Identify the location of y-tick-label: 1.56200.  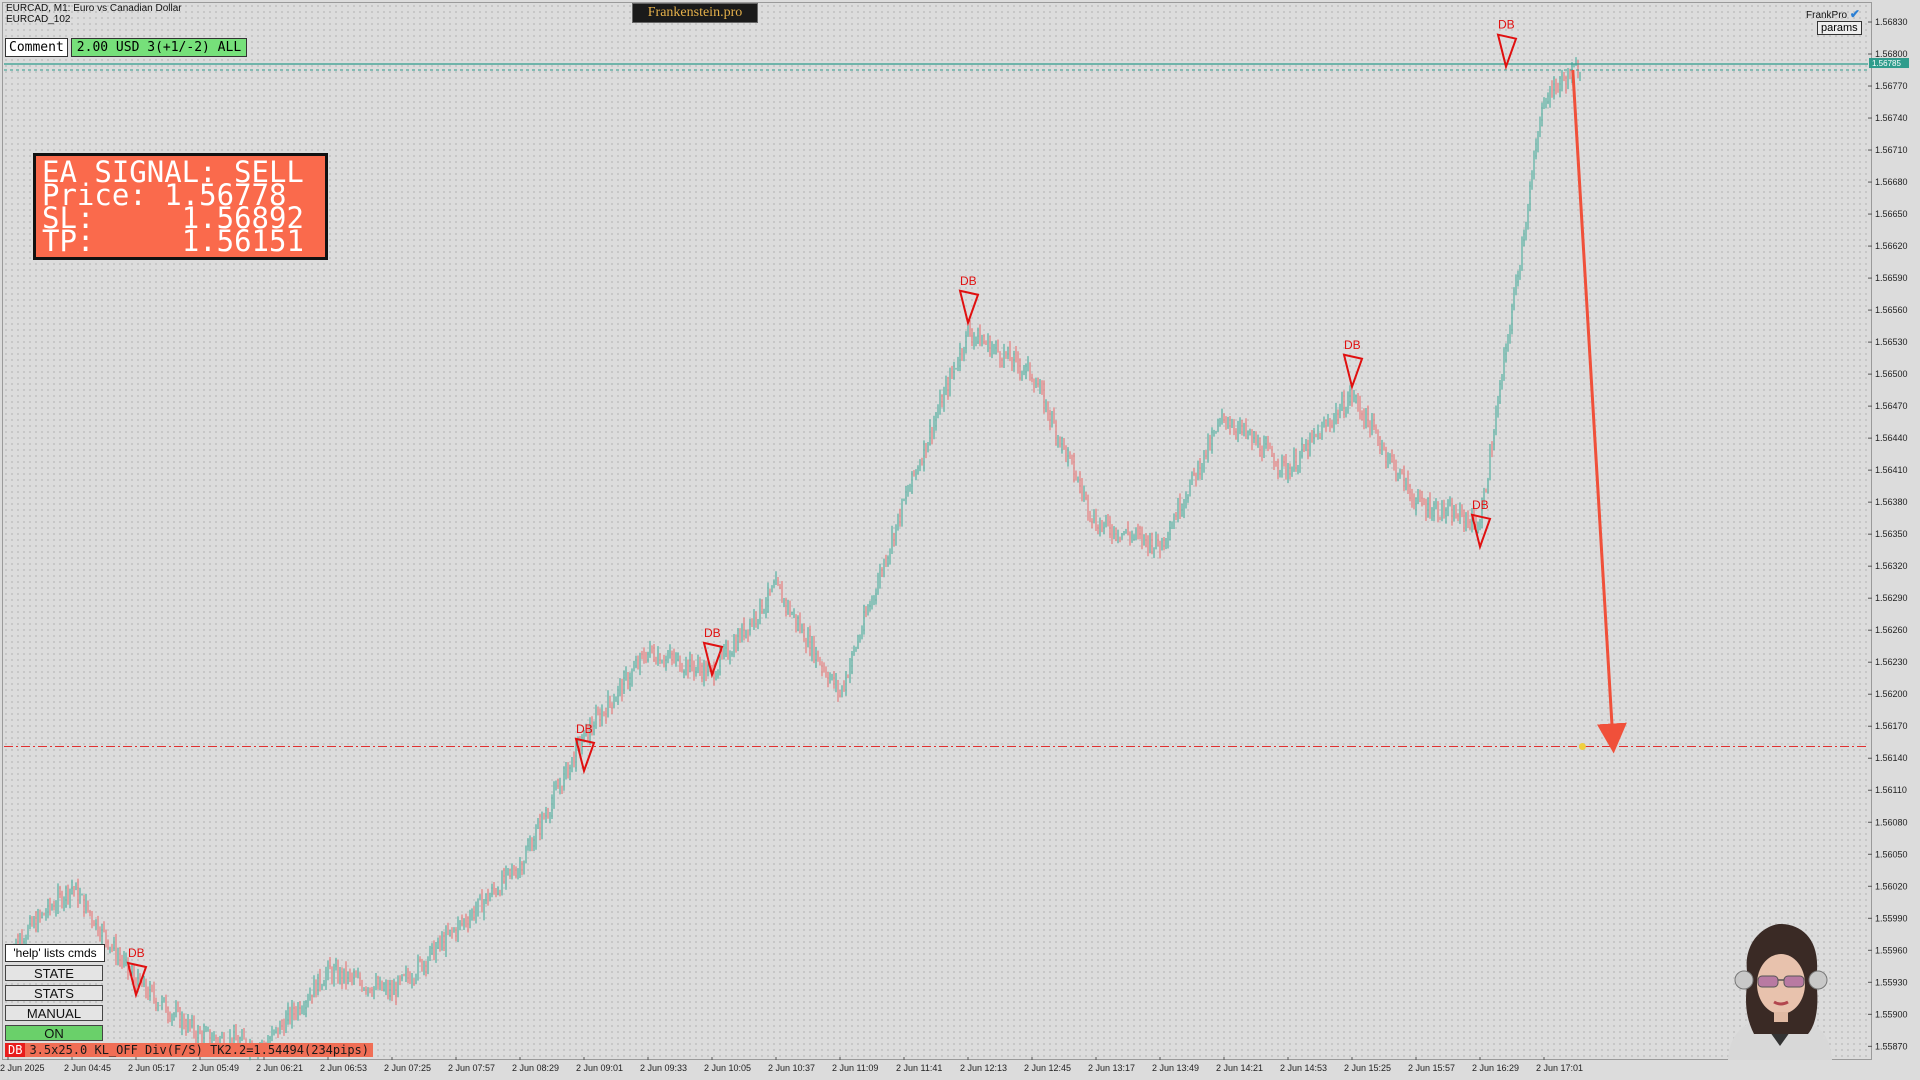
(1891, 694).